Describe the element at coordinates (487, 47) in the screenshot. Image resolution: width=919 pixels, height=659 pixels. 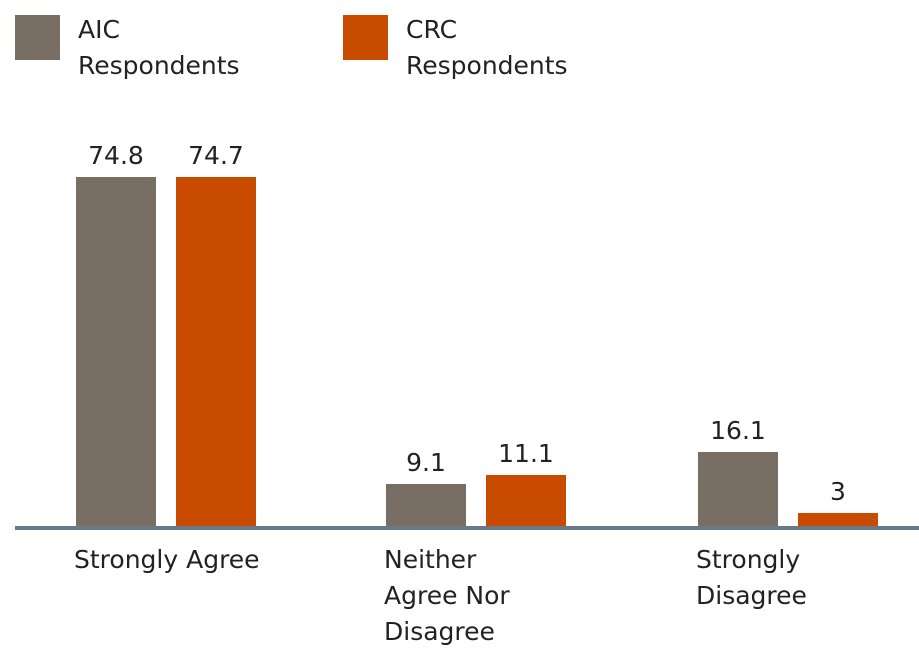
I see `legend-label: CRC Respondents` at that location.